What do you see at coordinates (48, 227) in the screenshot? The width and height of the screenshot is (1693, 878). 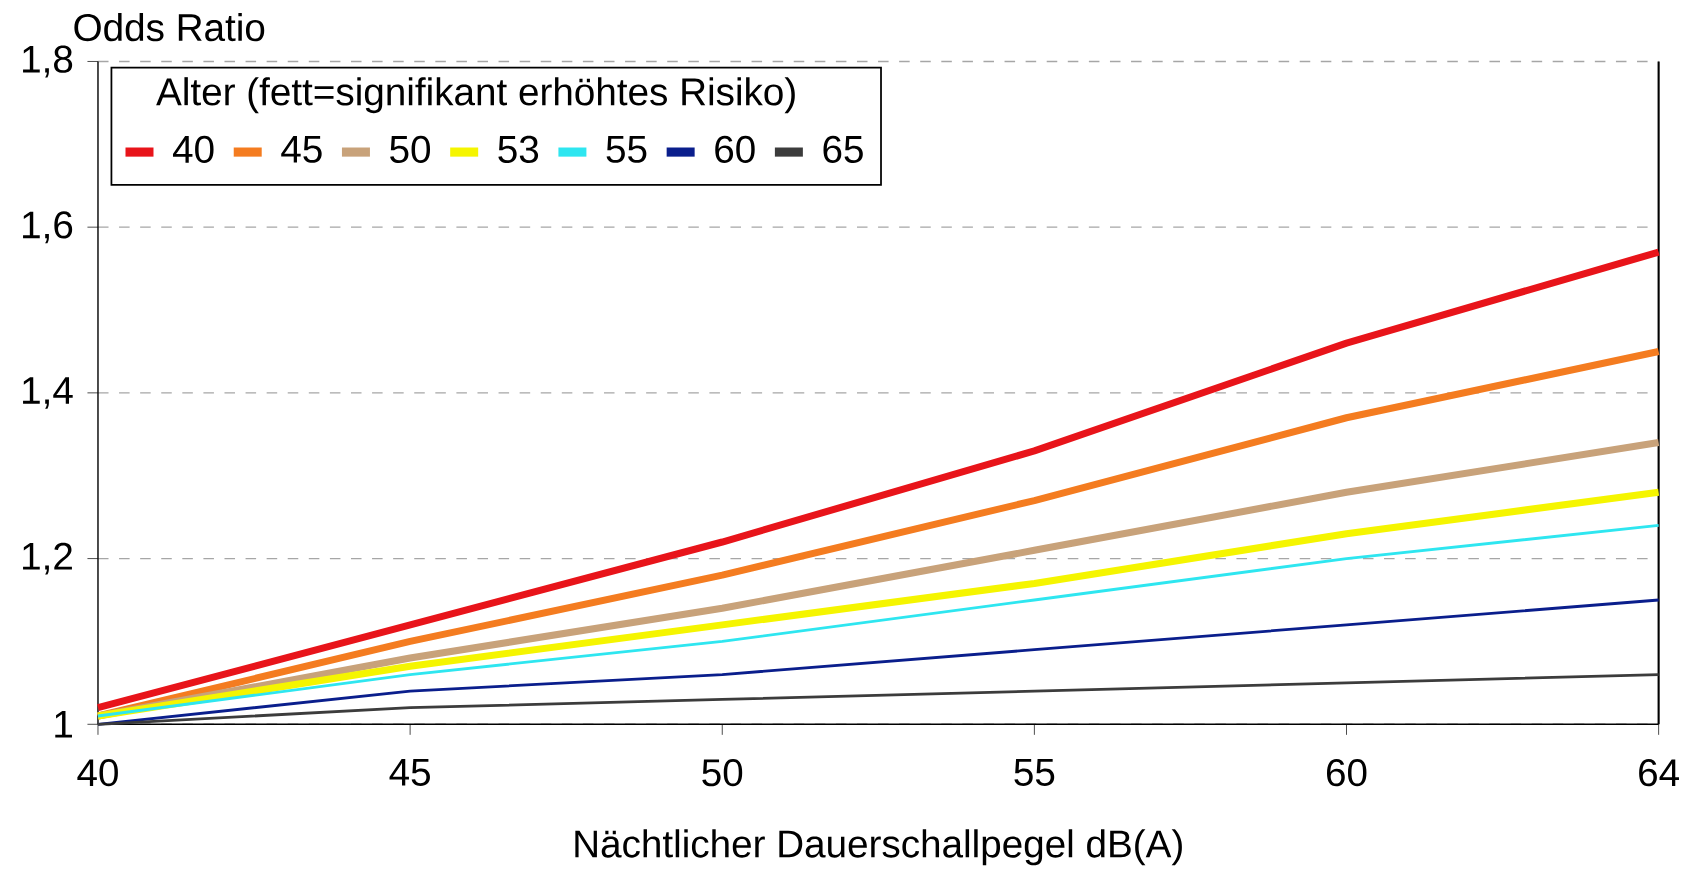 I see `y-tick-label: 1,6` at bounding box center [48, 227].